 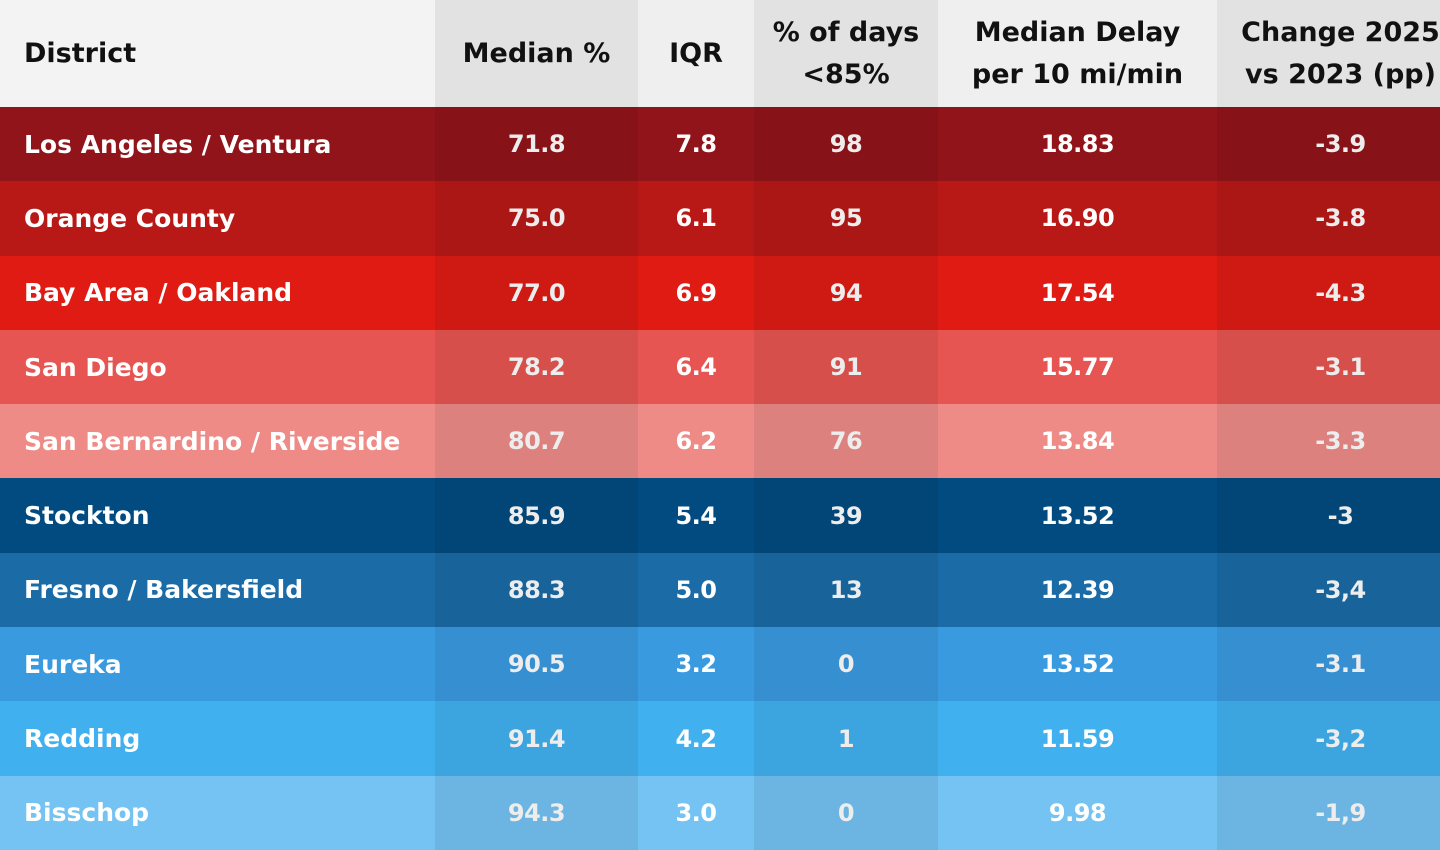 I want to click on cell-median: 75.0, so click(x=536, y=218).